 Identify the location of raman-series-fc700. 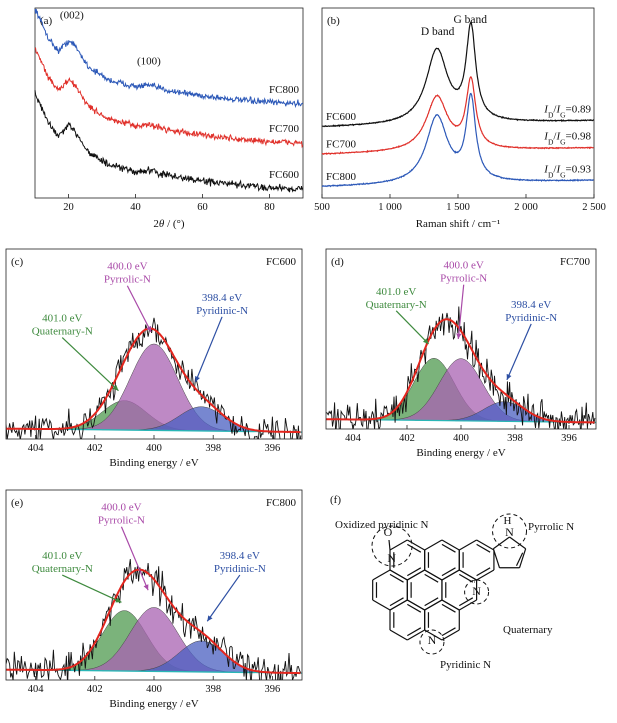
(457, 116).